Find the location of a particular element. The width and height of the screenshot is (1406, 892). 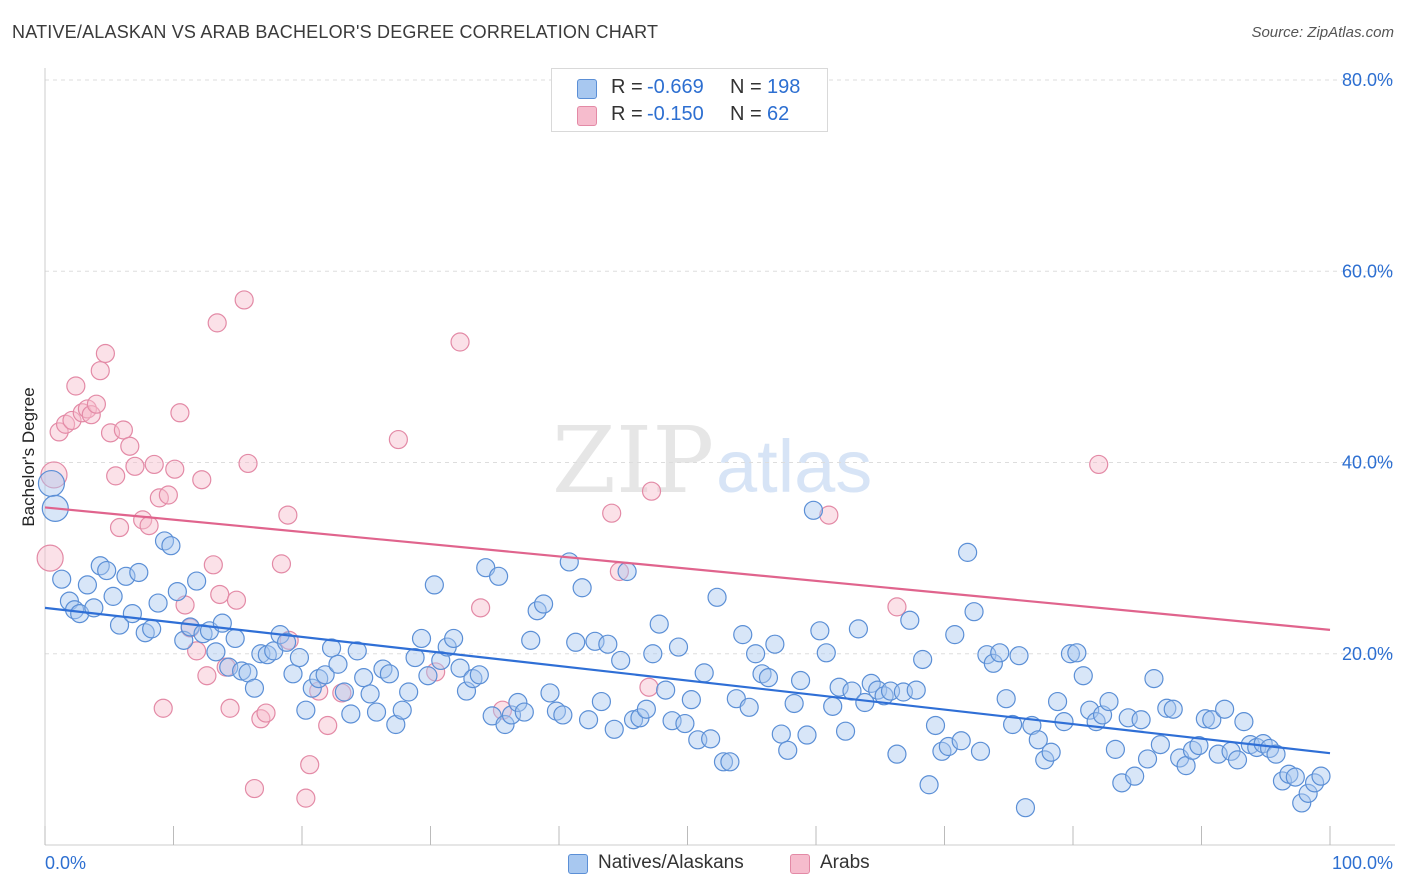

r-value: -0.669 is located at coordinates (675, 87).